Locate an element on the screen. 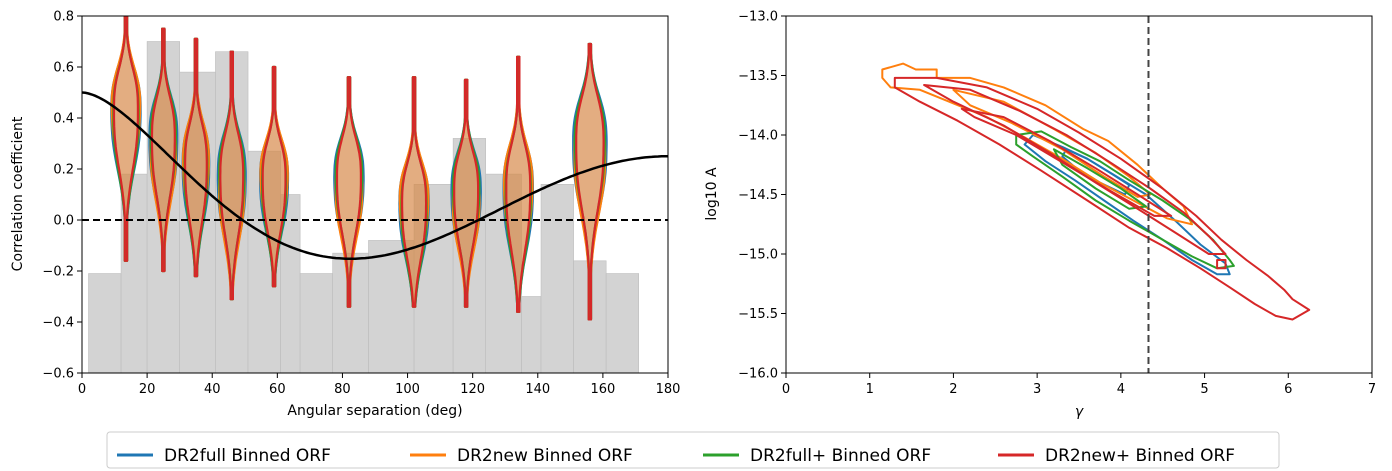 This screenshot has height=471, width=1392. y-tick-label: −13.5 is located at coordinates (758, 76).